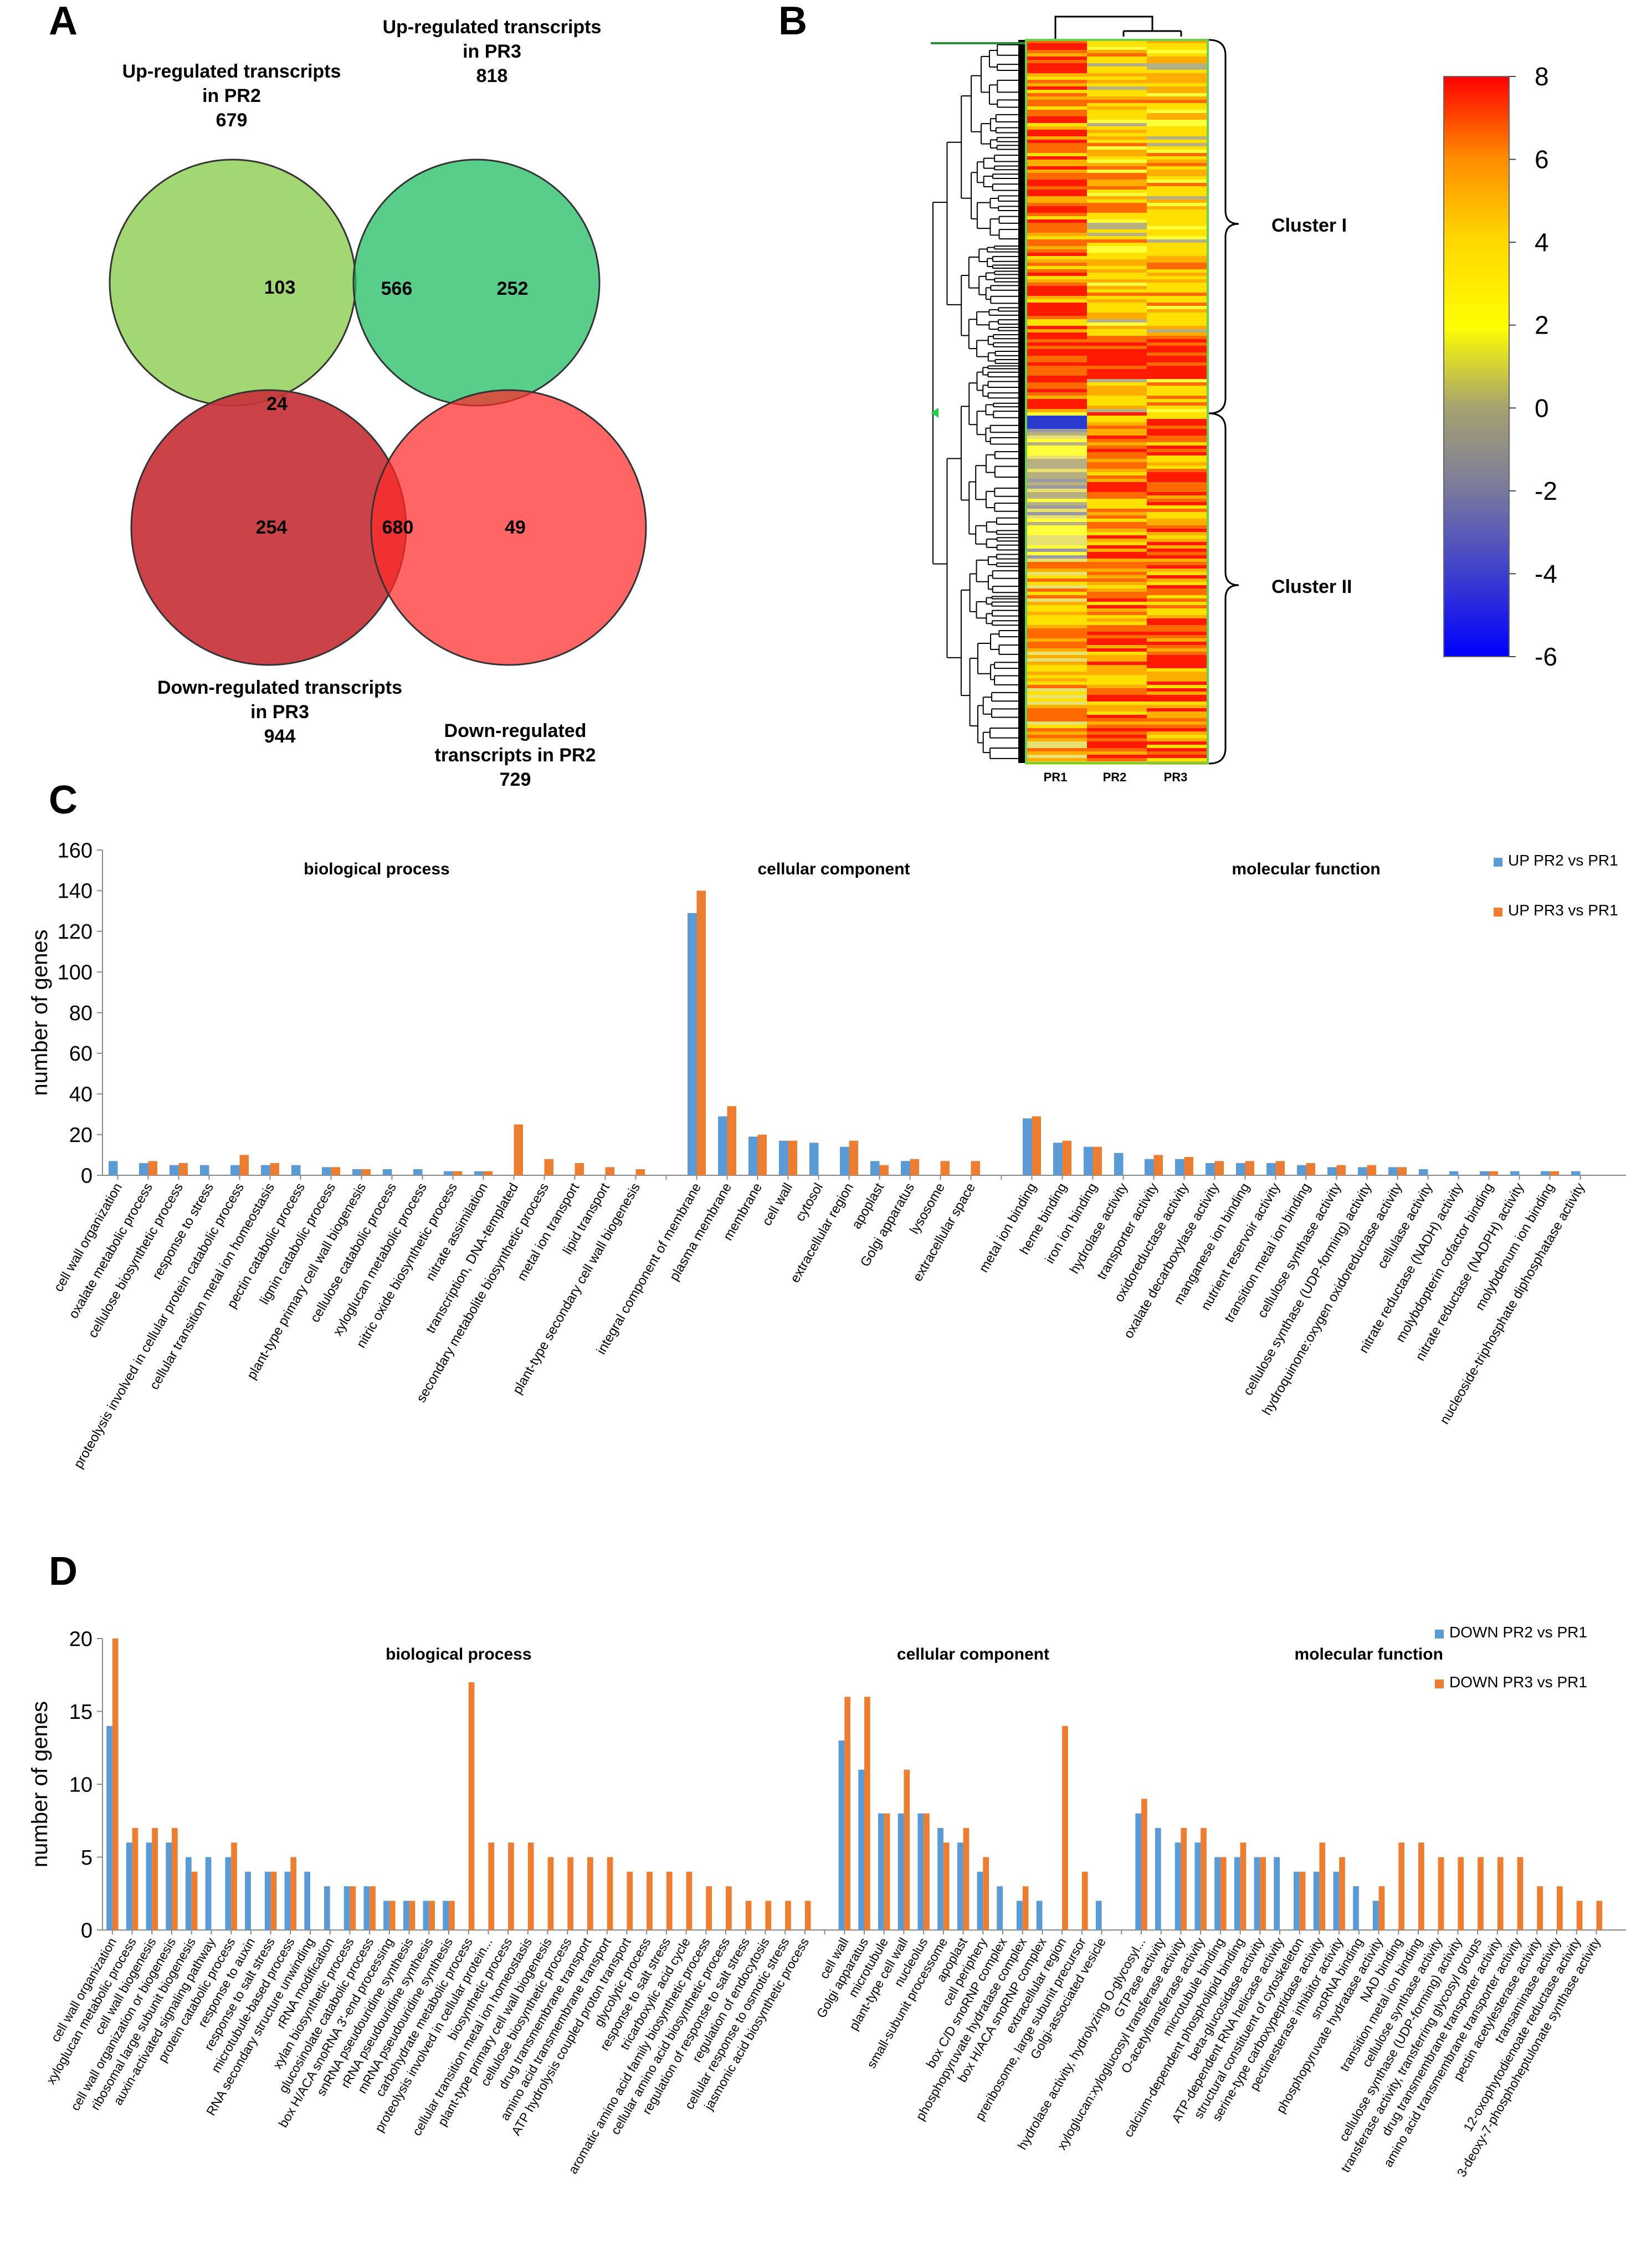 The image size is (1636, 2268). I want to click on column-dendrogram, so click(1118, 28).